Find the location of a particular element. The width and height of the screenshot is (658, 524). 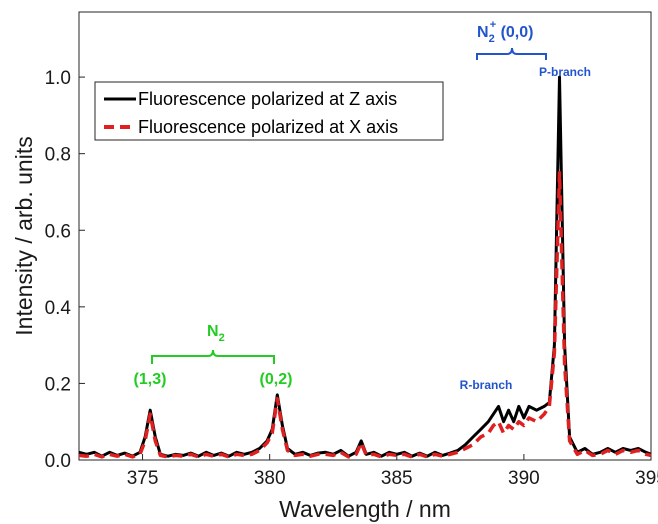

y-axis-ticks: 0.0 0.2 0.4 0.6 0.8 1.0 is located at coordinates (65, 270).